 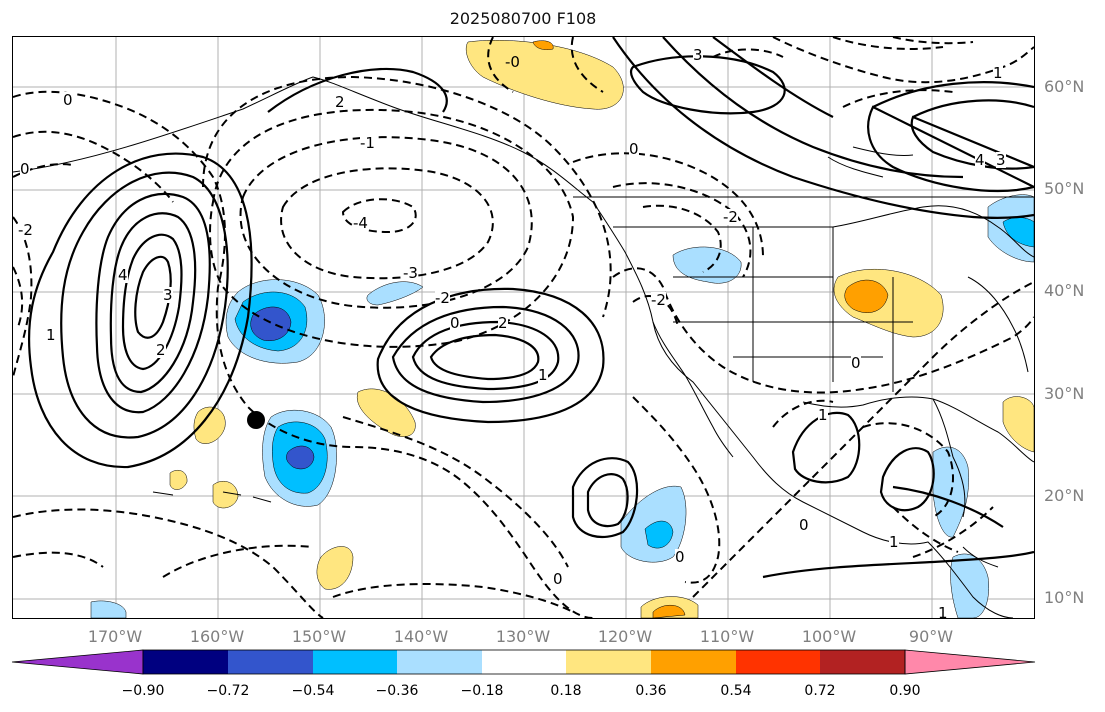 What do you see at coordinates (566, 691) in the screenshot?
I see `colorbar-tick: 0.18` at bounding box center [566, 691].